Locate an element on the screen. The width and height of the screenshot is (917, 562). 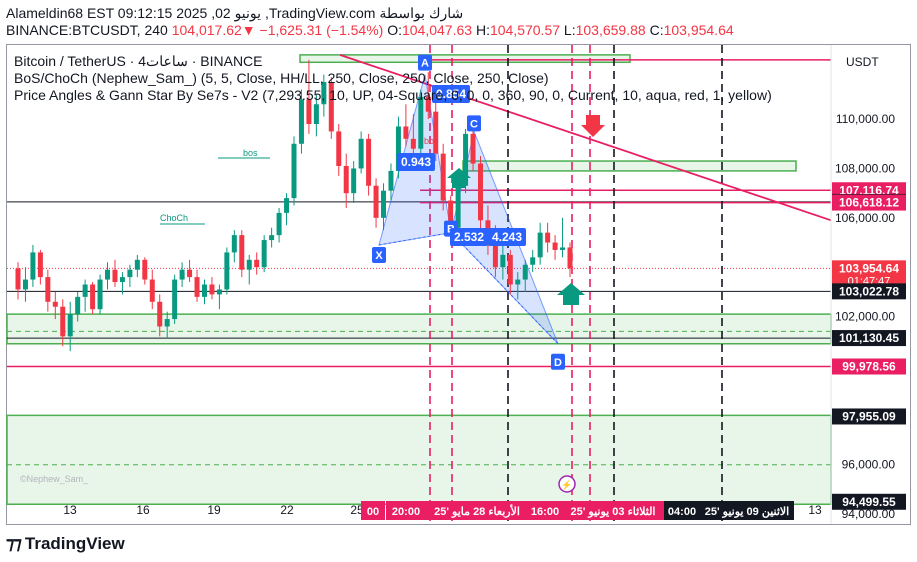
pattern-point-X is located at coordinates (379, 254).